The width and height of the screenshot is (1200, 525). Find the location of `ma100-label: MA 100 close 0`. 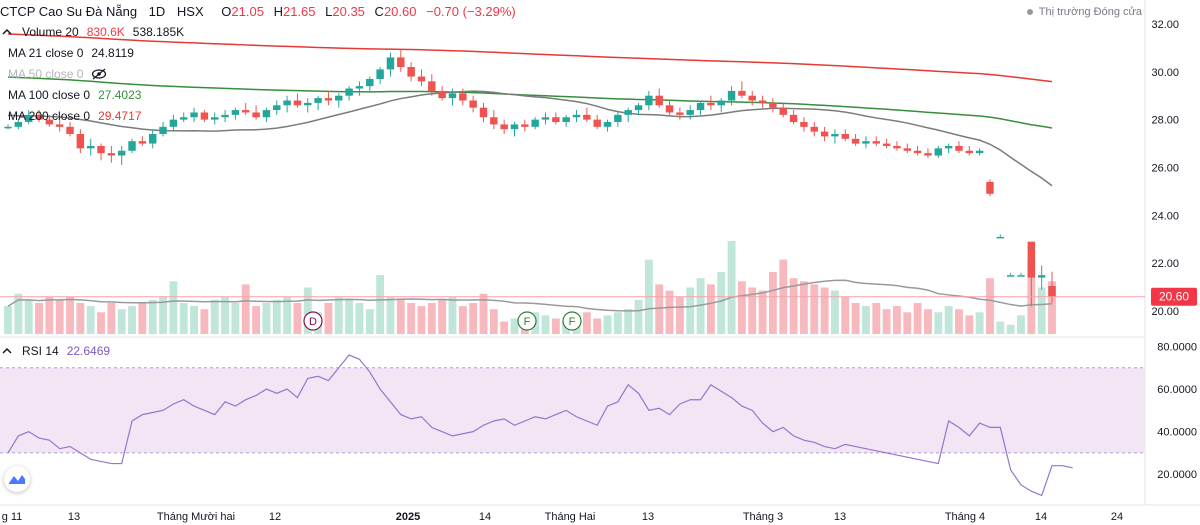

ma100-label: MA 100 close 0 is located at coordinates (49, 95).